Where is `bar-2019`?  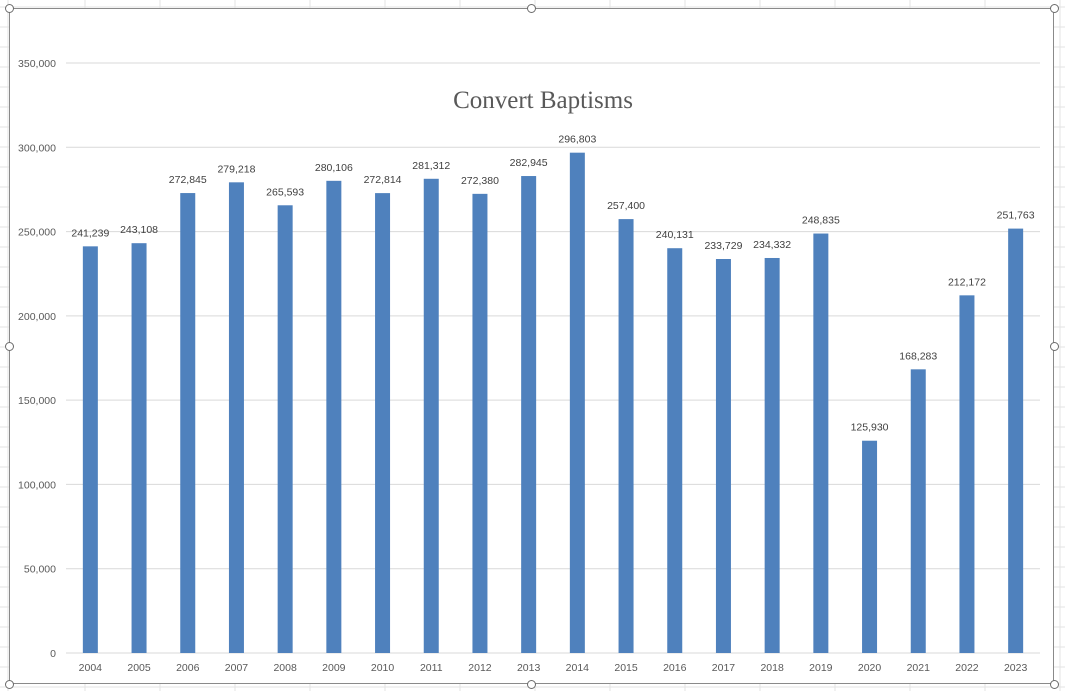
bar-2019 is located at coordinates (821, 443).